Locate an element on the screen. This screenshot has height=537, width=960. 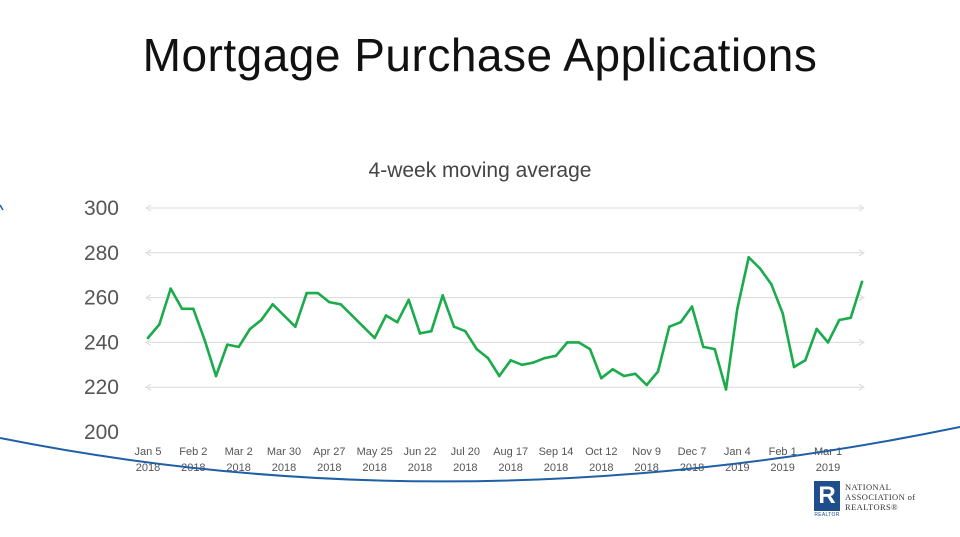
x-tick-label-year: 2019 is located at coordinates (782, 468).